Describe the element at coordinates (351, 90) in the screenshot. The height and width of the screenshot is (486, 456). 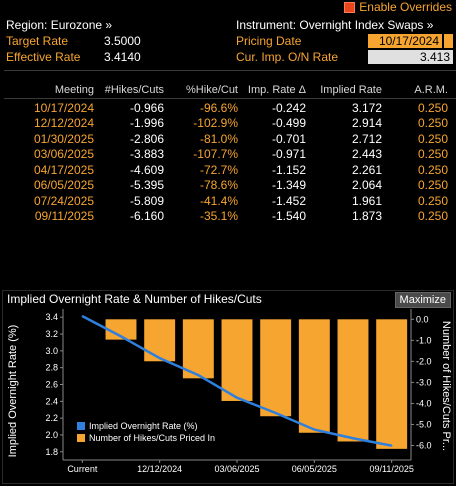
I see `col-implied-rate: Implied Rate` at that location.